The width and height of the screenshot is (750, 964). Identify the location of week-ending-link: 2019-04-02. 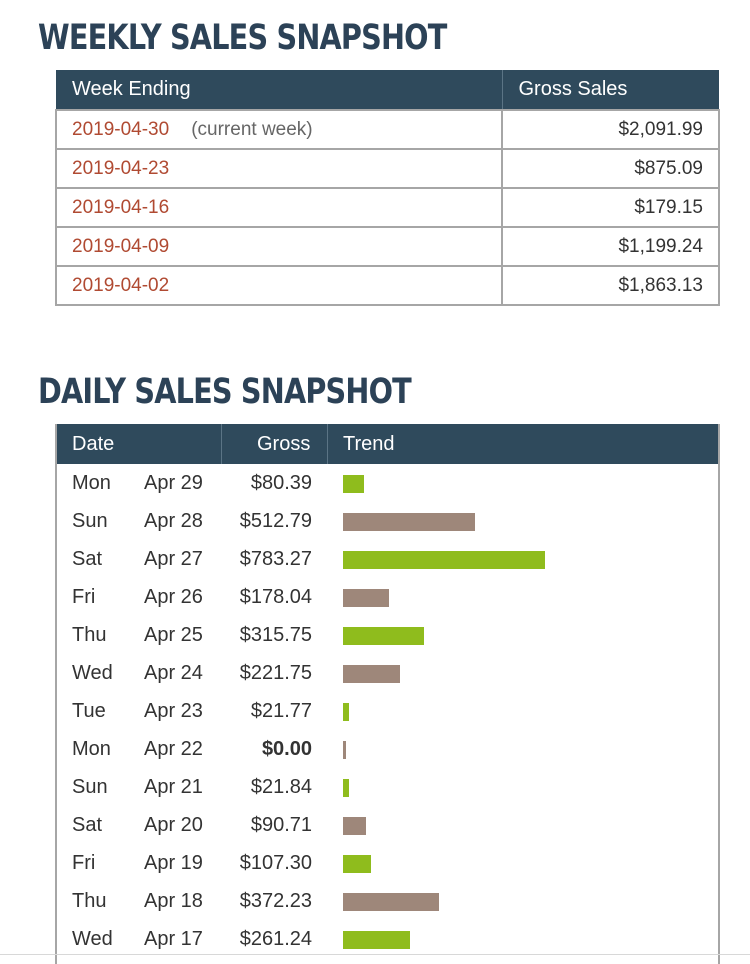
(121, 285).